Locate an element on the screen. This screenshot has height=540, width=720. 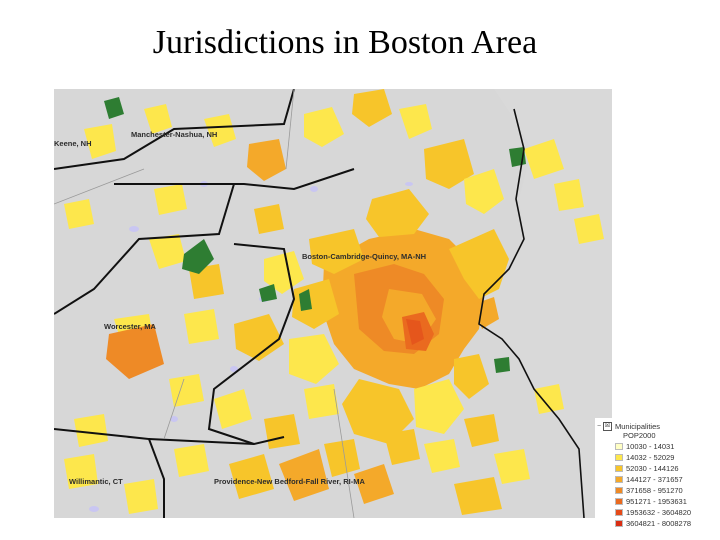
legend-row: 144127 - 371657 is located at coordinates (653, 479).